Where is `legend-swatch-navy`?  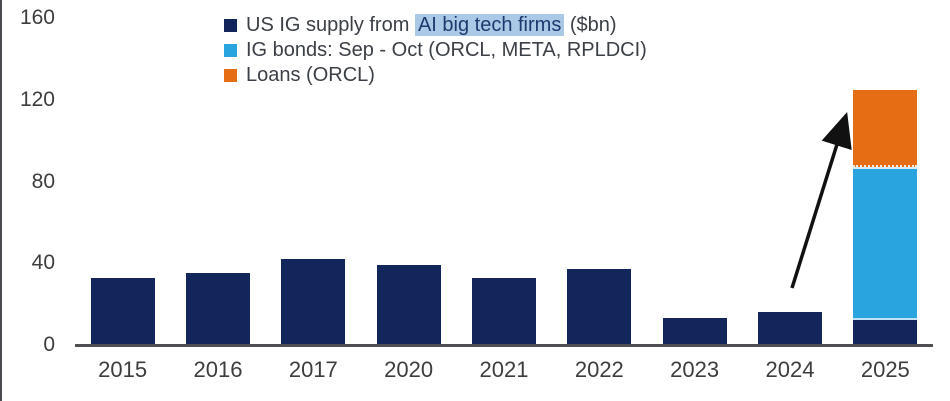 legend-swatch-navy is located at coordinates (230, 25).